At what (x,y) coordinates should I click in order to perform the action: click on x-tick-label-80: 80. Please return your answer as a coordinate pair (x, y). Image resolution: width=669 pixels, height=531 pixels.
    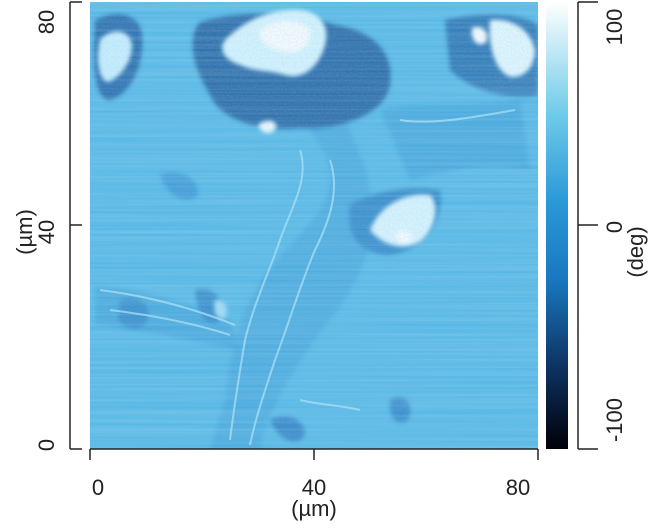
    Looking at the image, I should click on (518, 487).